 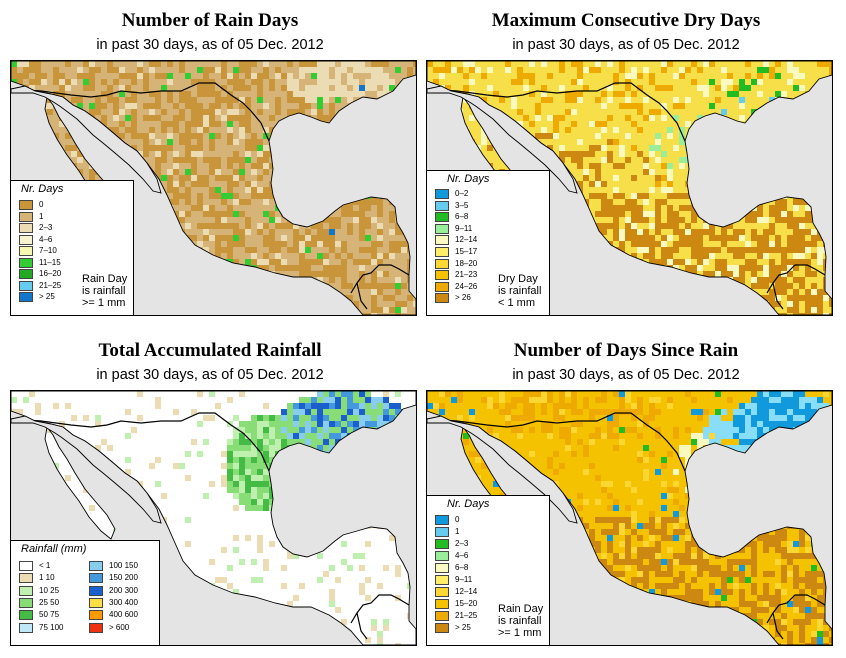 I want to click on legend-label: 1, so click(x=457, y=531).